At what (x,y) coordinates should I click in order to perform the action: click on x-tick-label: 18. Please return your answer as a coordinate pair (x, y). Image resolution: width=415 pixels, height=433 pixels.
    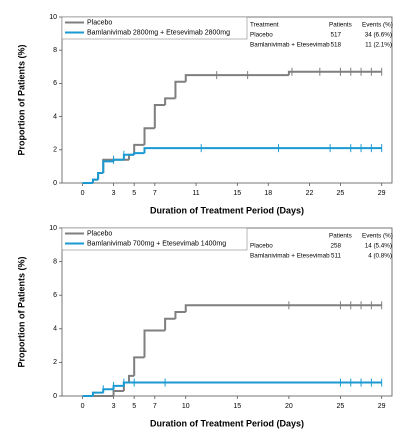
    Looking at the image, I should click on (268, 193).